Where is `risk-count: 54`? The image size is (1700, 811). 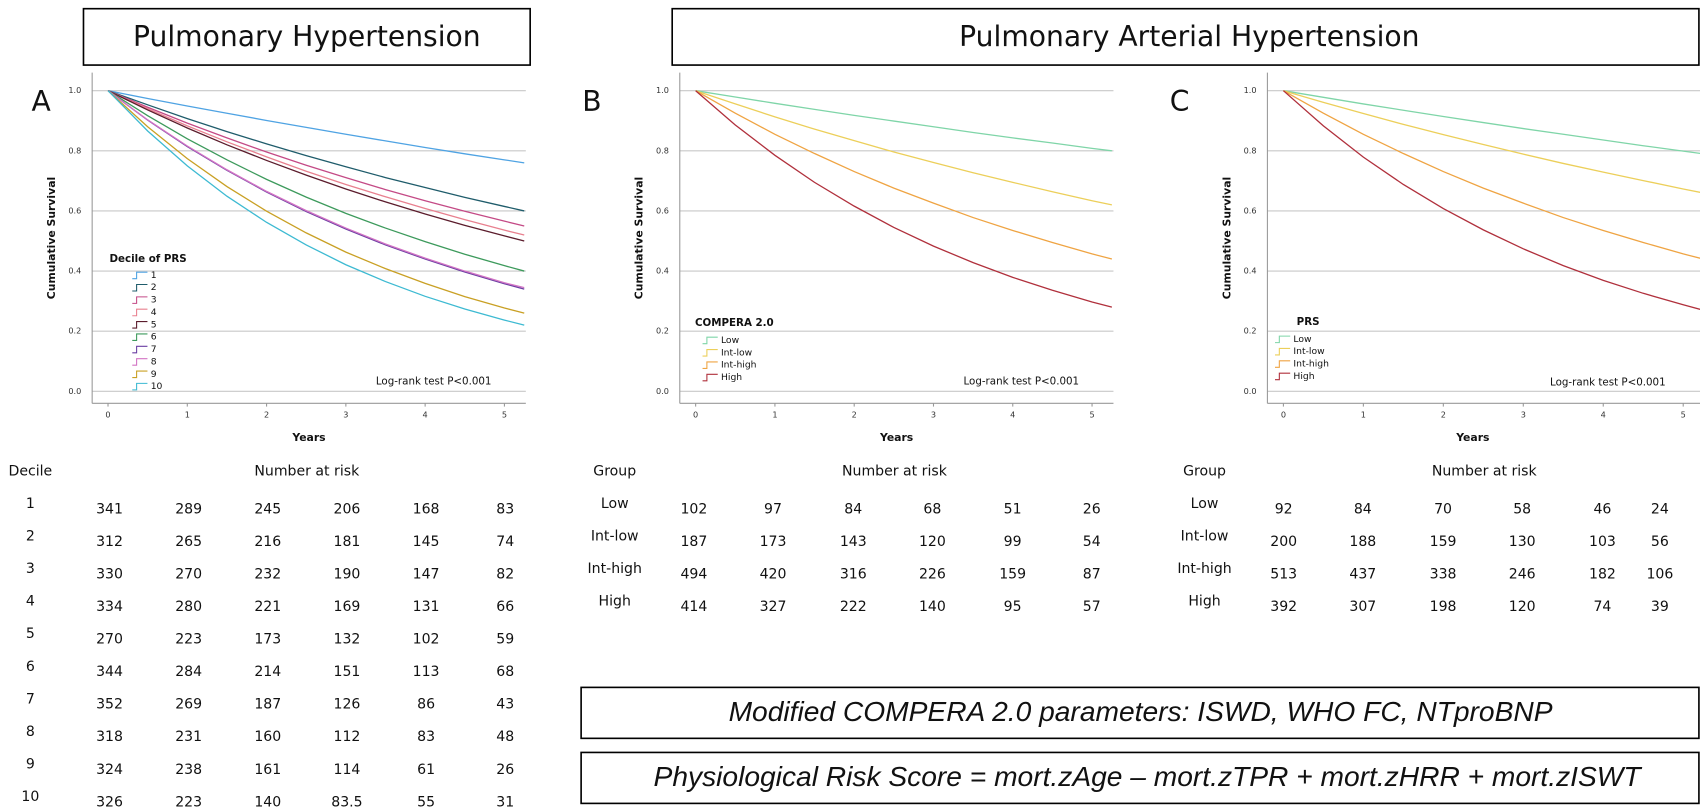
risk-count: 54 is located at coordinates (1092, 542).